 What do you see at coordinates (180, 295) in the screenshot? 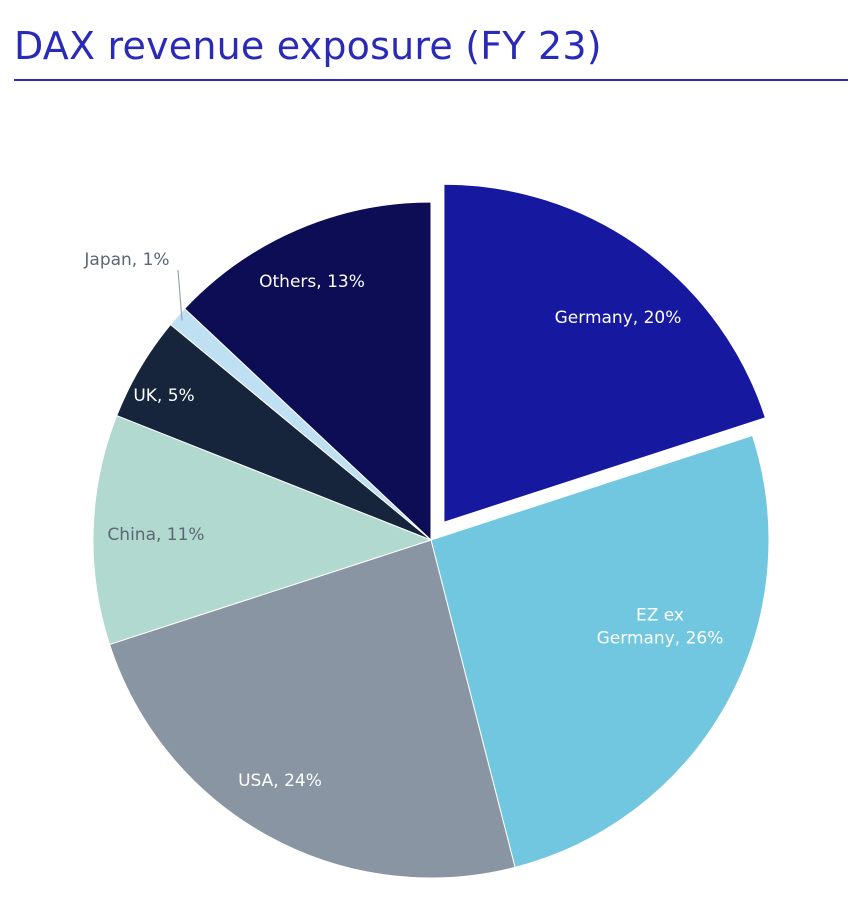
I see `leader-line-japan` at bounding box center [180, 295].